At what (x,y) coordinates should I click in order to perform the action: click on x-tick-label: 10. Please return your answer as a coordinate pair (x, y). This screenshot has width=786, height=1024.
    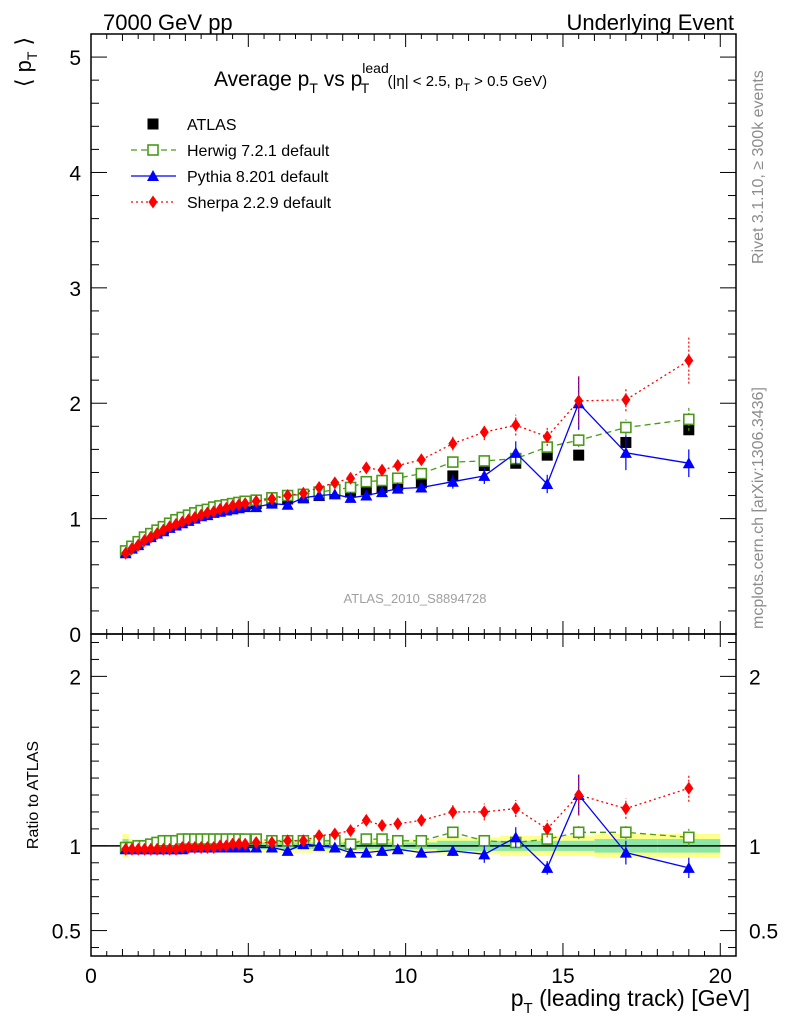
    Looking at the image, I should click on (405, 976).